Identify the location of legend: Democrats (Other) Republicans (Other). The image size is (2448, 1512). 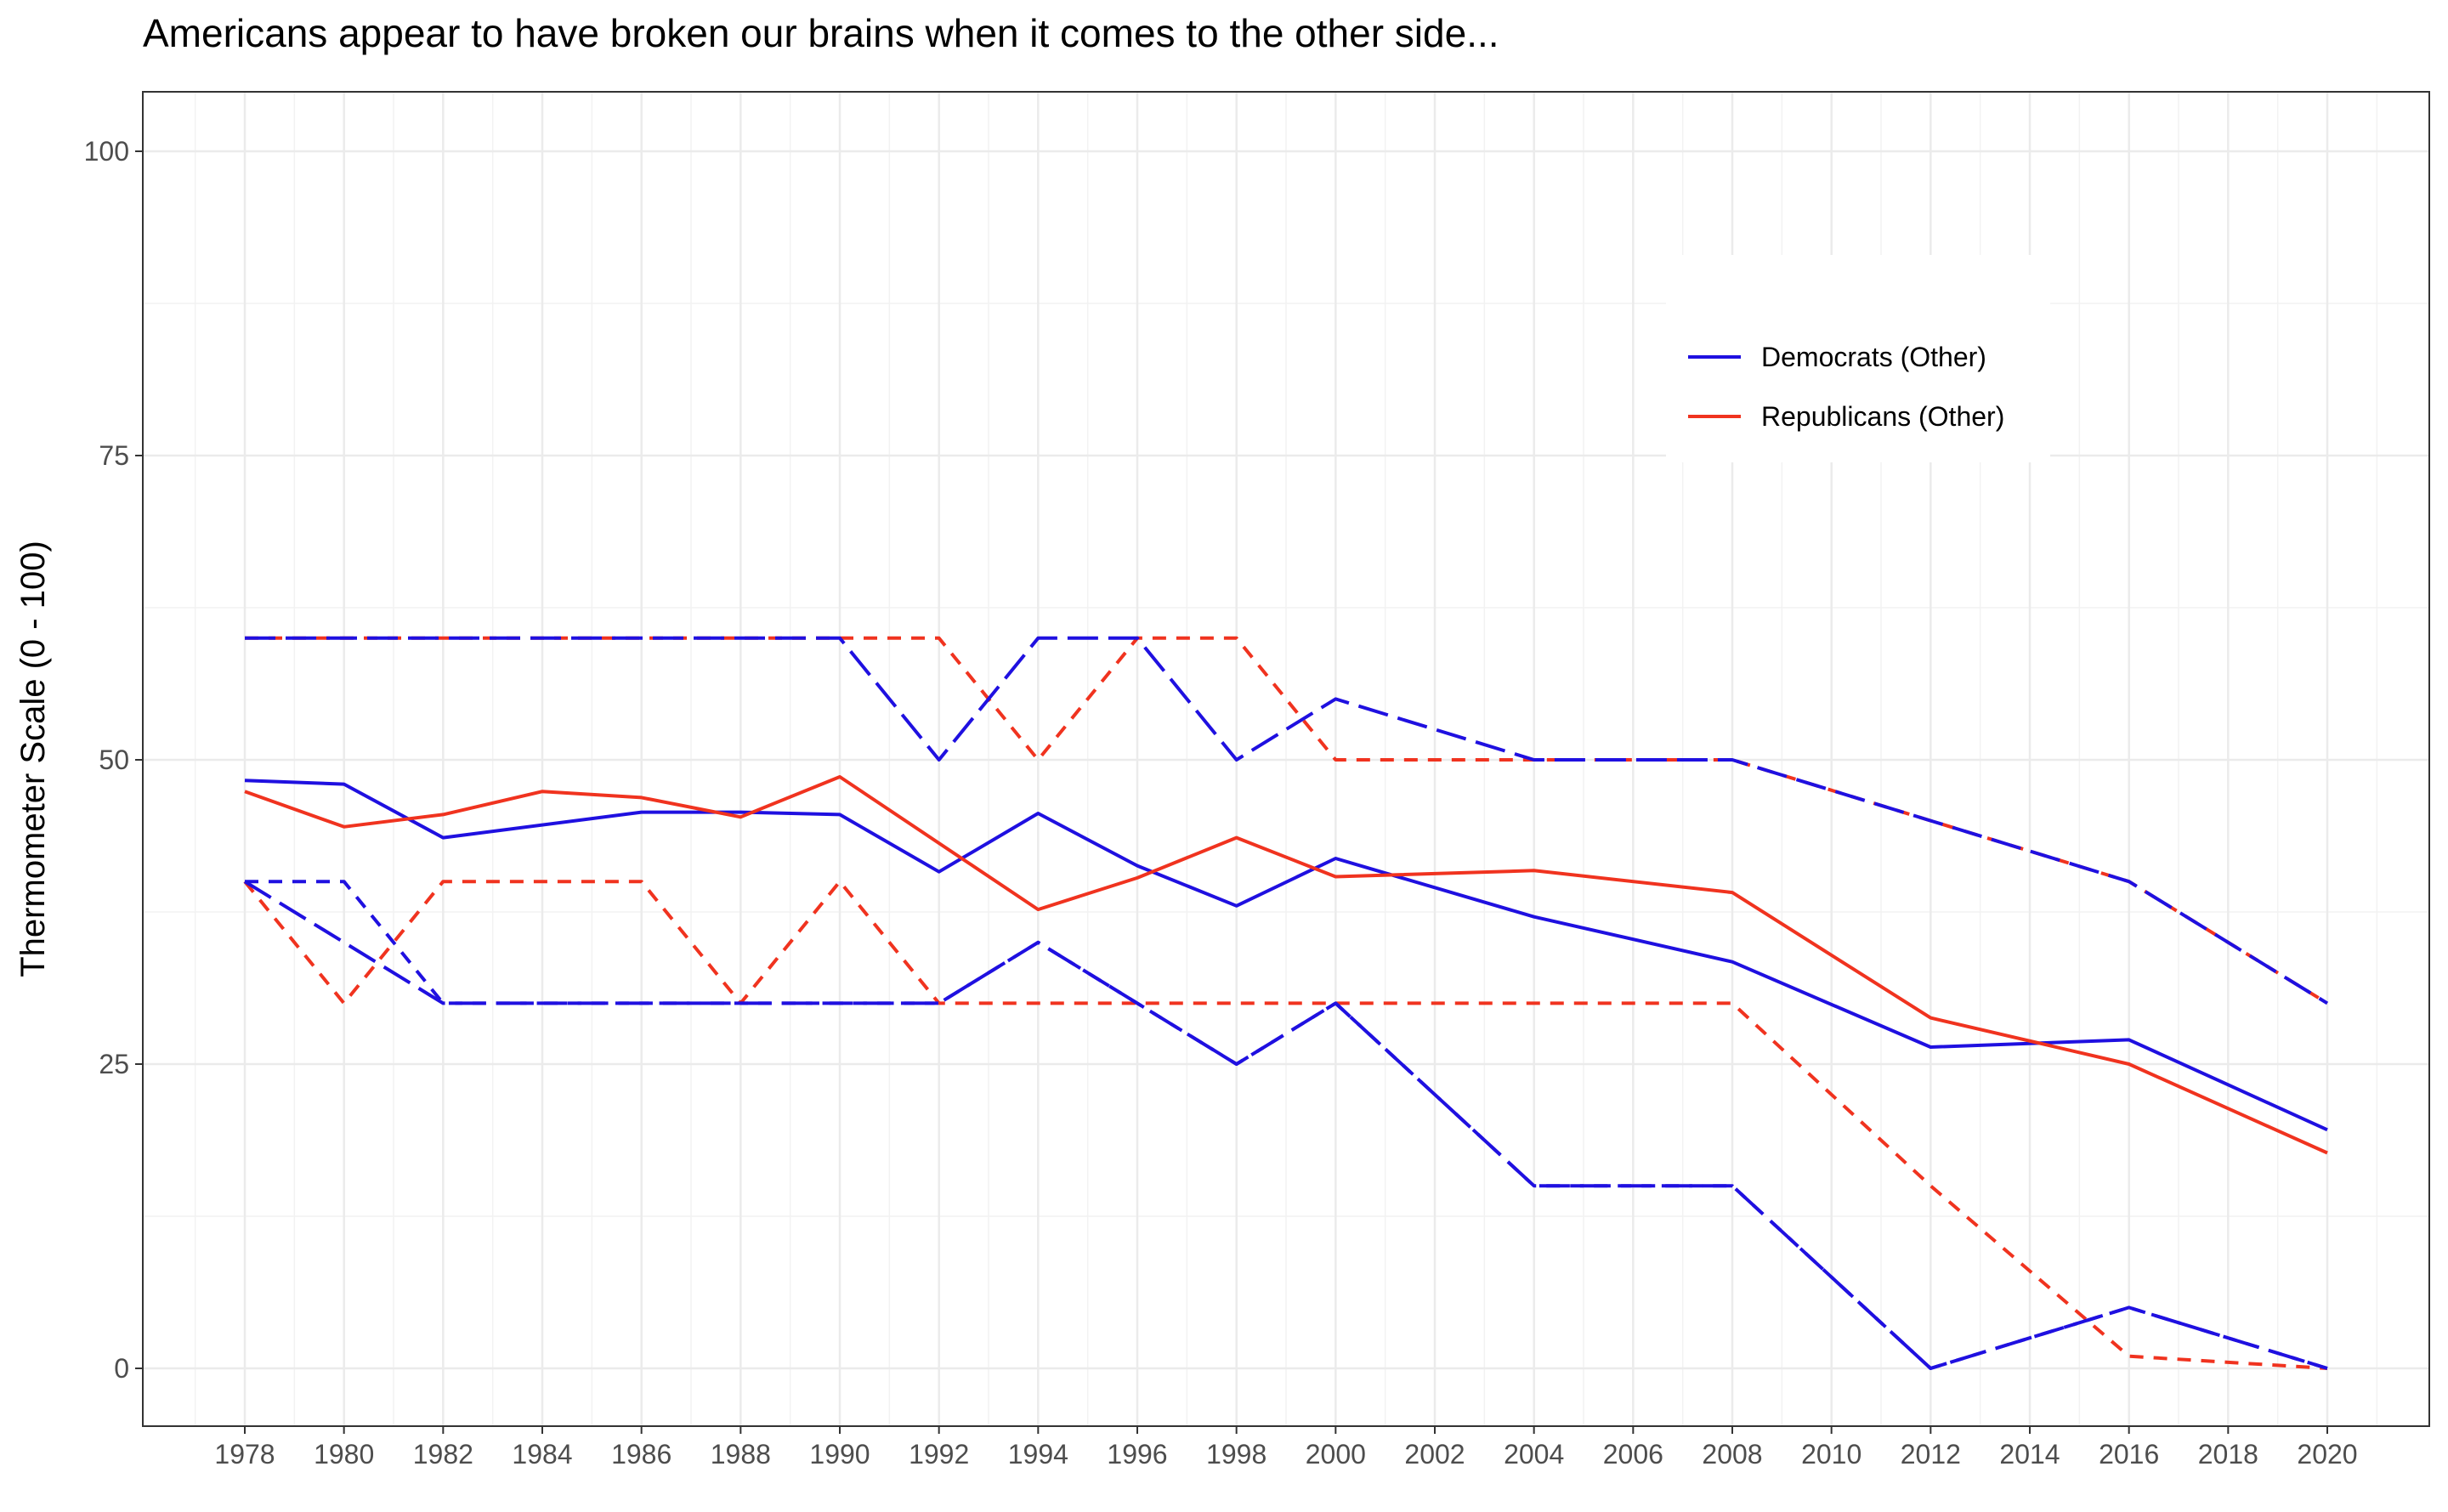
(1858, 358).